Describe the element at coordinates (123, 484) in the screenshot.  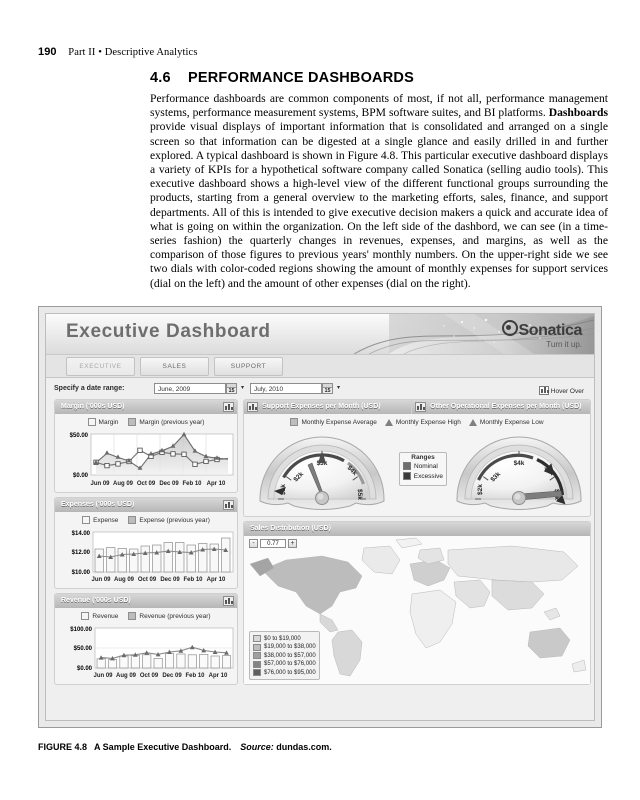
I see `margin-xtick-1: Aug 09` at that location.